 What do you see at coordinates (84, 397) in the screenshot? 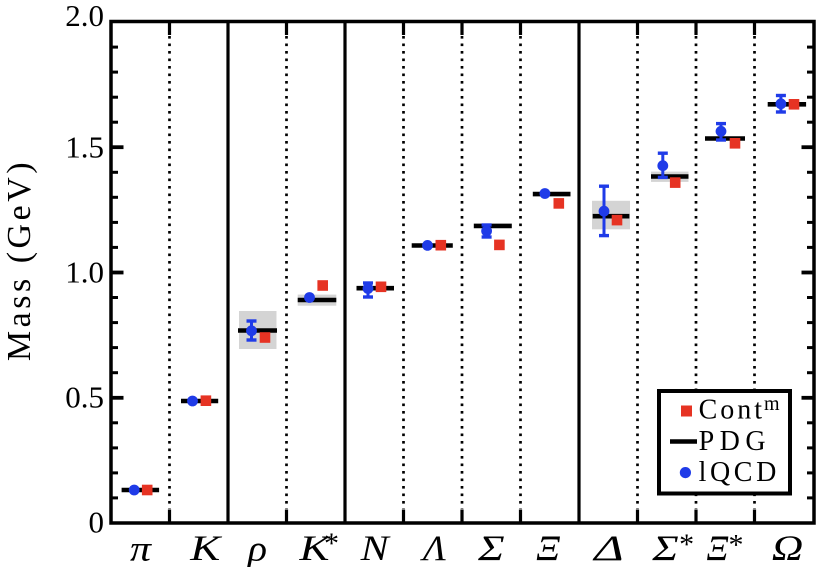
I see `svg-text: 0.5` at bounding box center [84, 397].